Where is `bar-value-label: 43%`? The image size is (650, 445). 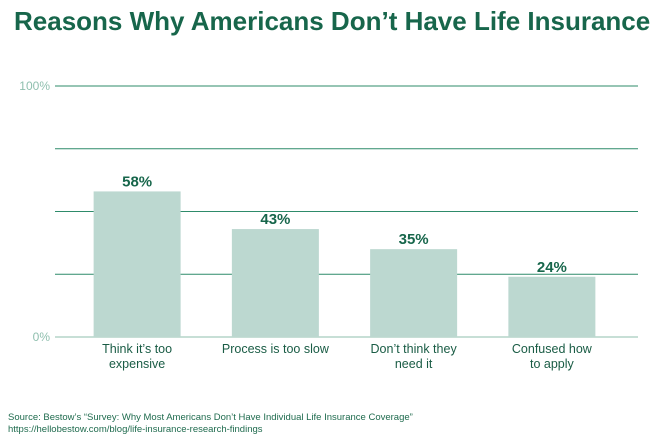 bar-value-label: 43% is located at coordinates (275, 219).